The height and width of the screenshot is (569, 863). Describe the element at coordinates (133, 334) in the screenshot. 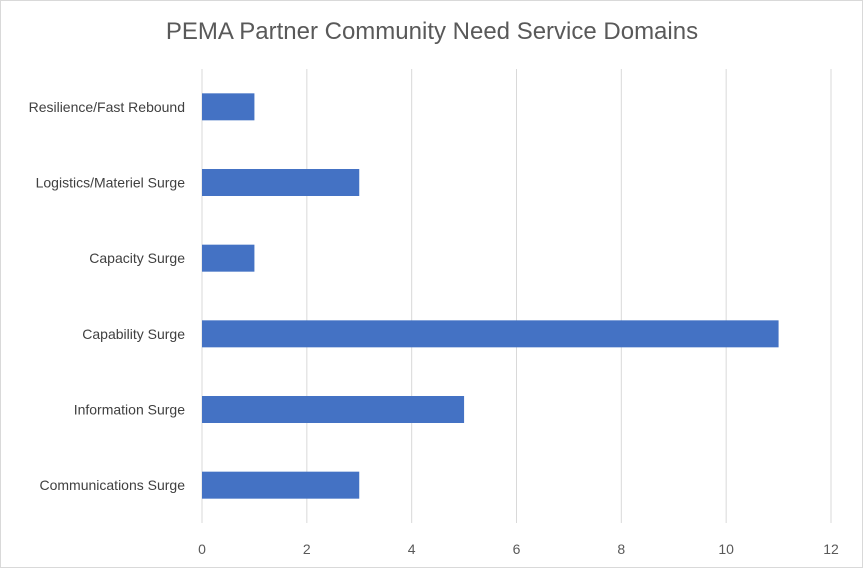

I see `category-label: Capability Surge` at that location.